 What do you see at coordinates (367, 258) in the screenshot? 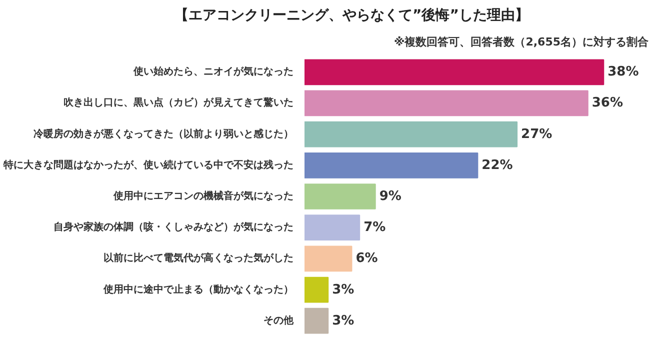
I see `data-label: 6%` at bounding box center [367, 258].